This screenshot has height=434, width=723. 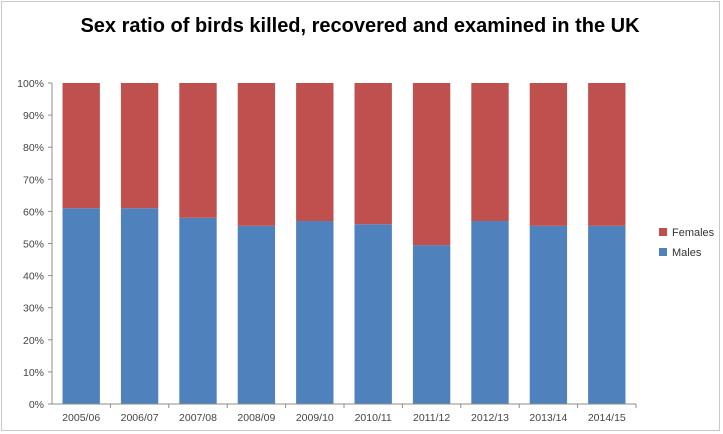 I want to click on x-tick-label: 2007/08, so click(x=198, y=418).